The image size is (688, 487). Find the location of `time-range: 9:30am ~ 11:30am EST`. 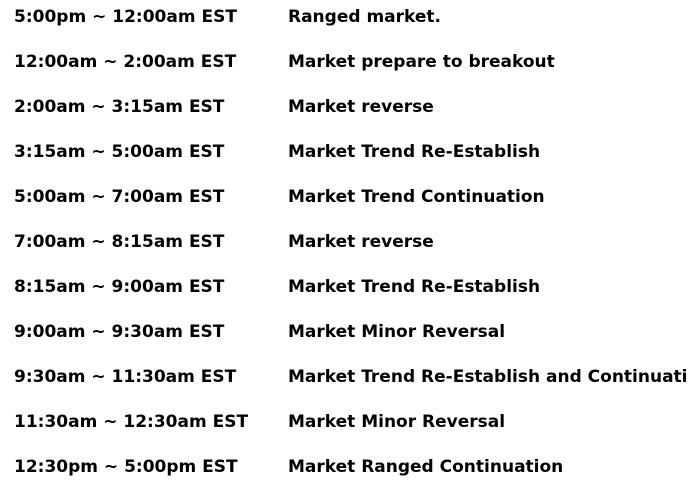

time-range: 9:30am ~ 11:30am EST is located at coordinates (125, 377).